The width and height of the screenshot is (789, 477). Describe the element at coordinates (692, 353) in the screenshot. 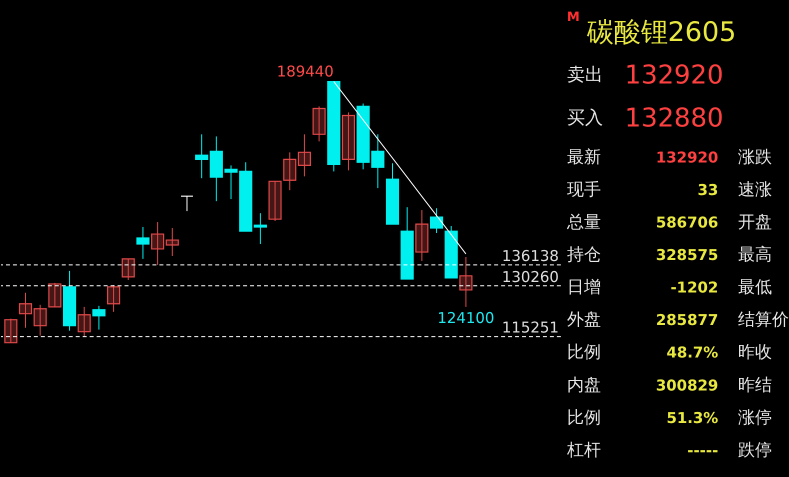

I see `text: 48.7%` at that location.